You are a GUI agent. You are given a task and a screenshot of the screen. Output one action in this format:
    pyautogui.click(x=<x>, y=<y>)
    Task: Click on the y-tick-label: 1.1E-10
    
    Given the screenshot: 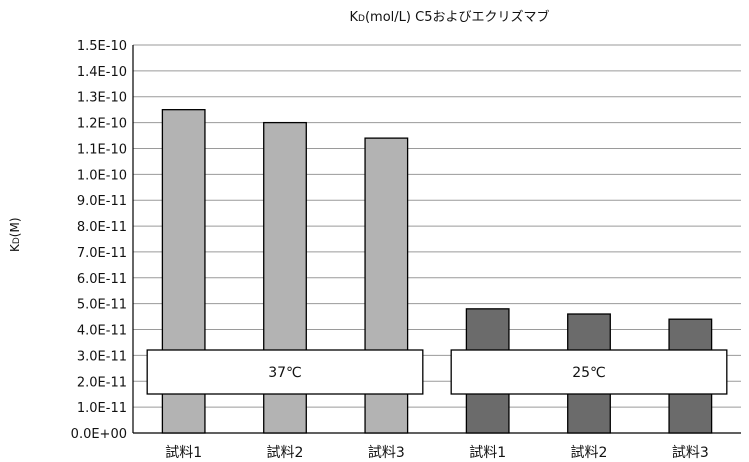 What is the action you would take?
    pyautogui.click(x=102, y=149)
    